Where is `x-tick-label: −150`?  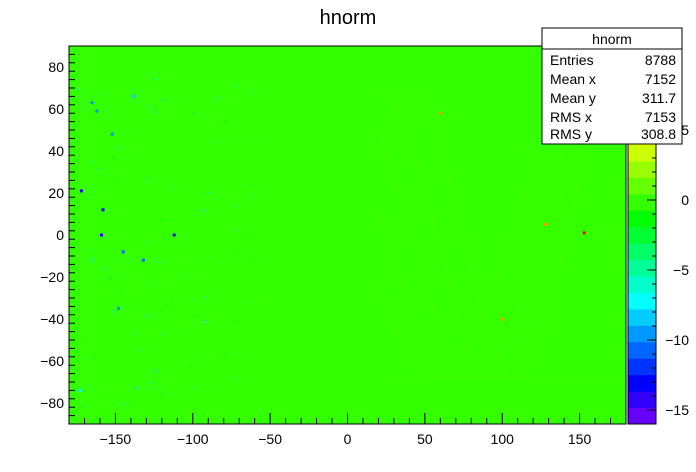 x-tick-label: −150 is located at coordinates (116, 439).